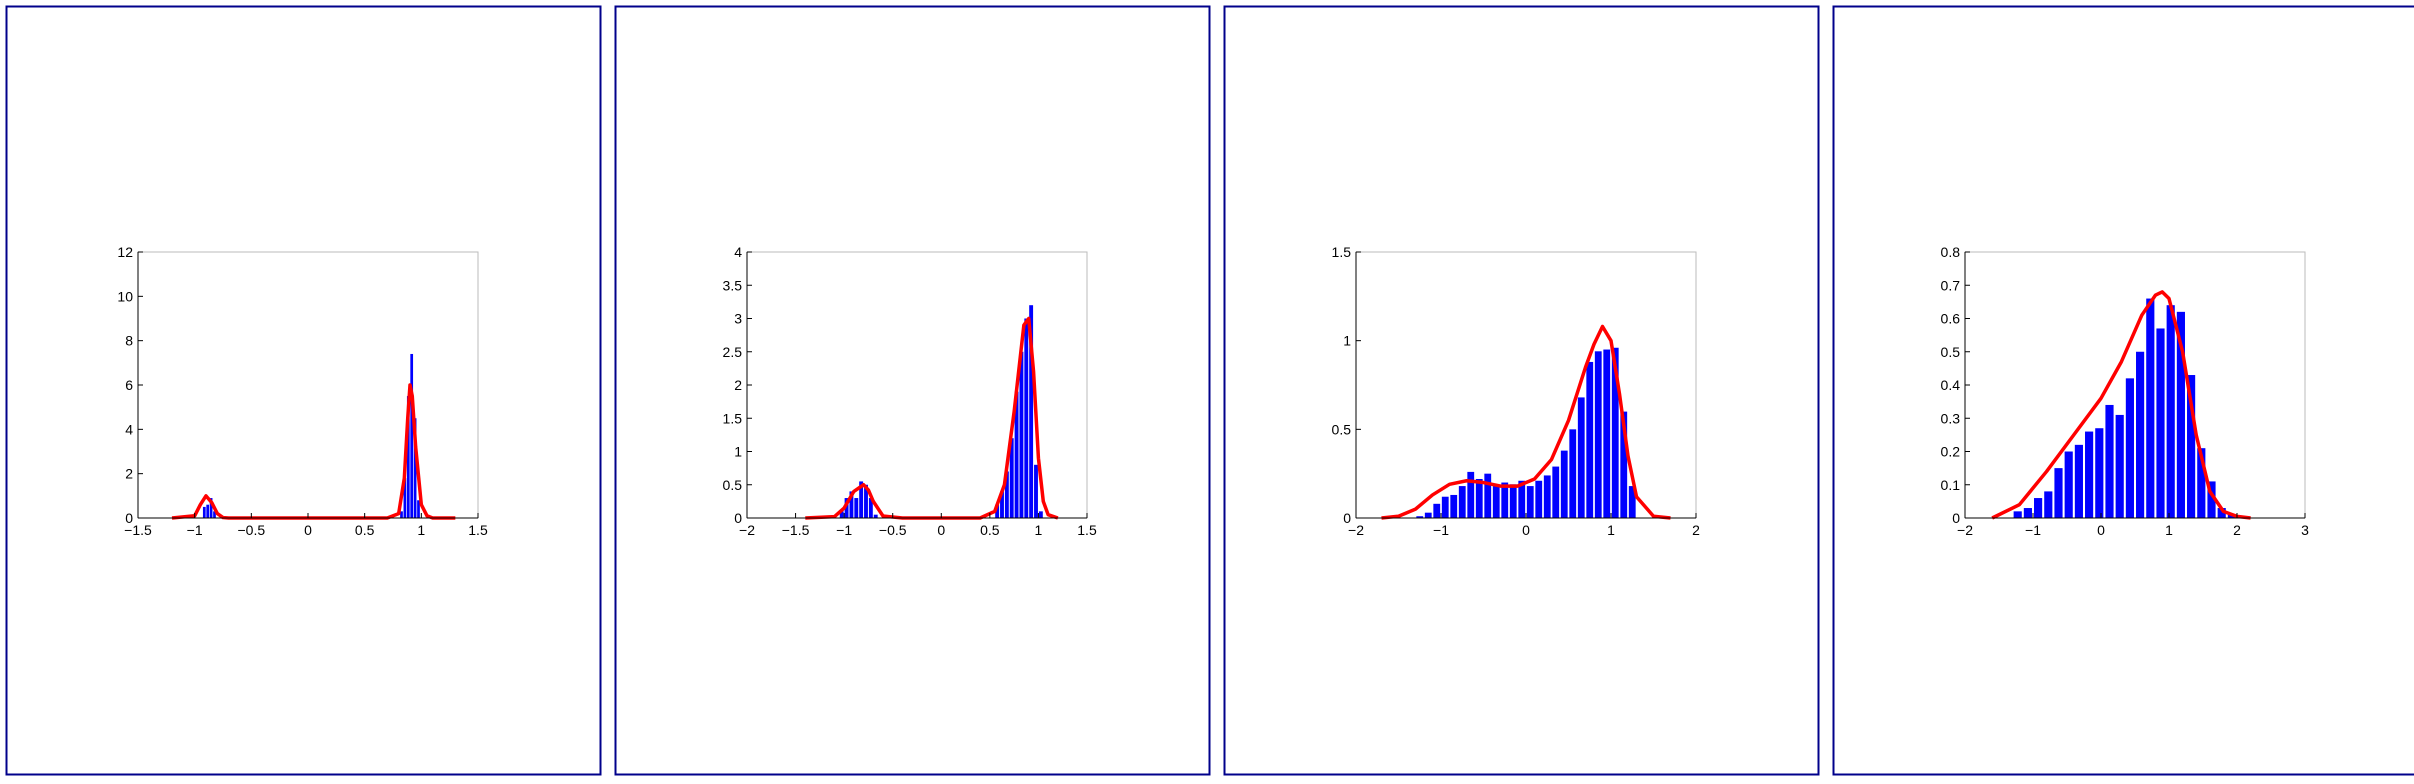 The width and height of the screenshot is (2414, 784). Describe the element at coordinates (1951, 452) in the screenshot. I see `y-tick-label: 0.2` at that location.